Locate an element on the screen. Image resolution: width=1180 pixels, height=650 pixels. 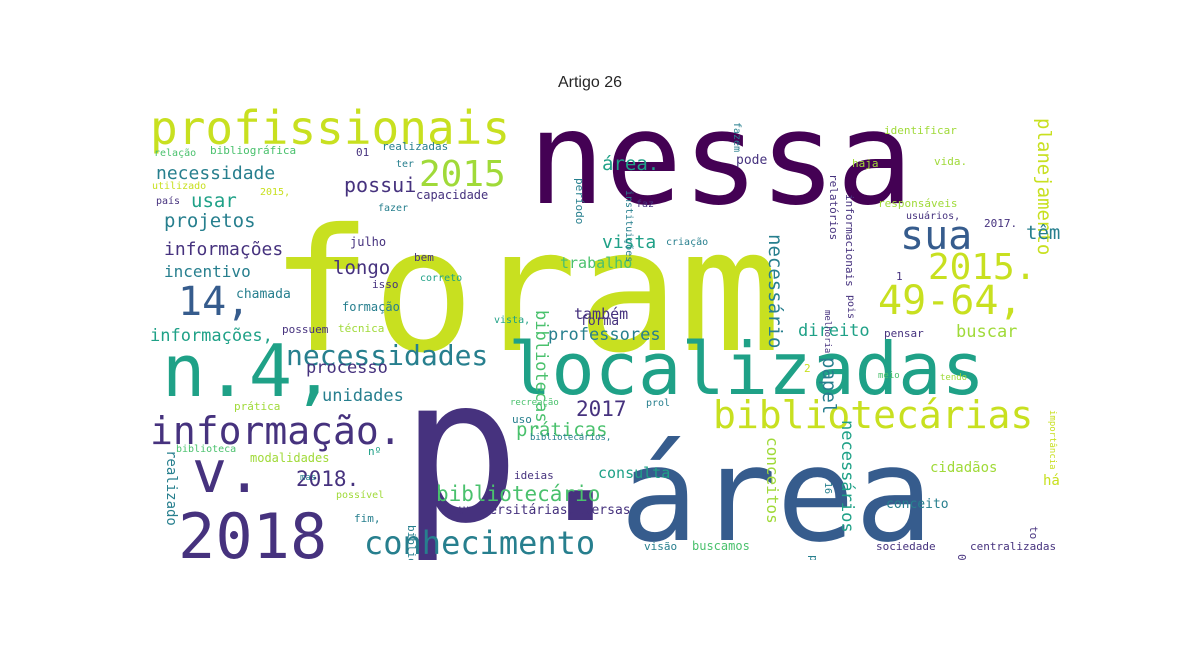
cloud-word: relação is located at coordinates (175, 153).